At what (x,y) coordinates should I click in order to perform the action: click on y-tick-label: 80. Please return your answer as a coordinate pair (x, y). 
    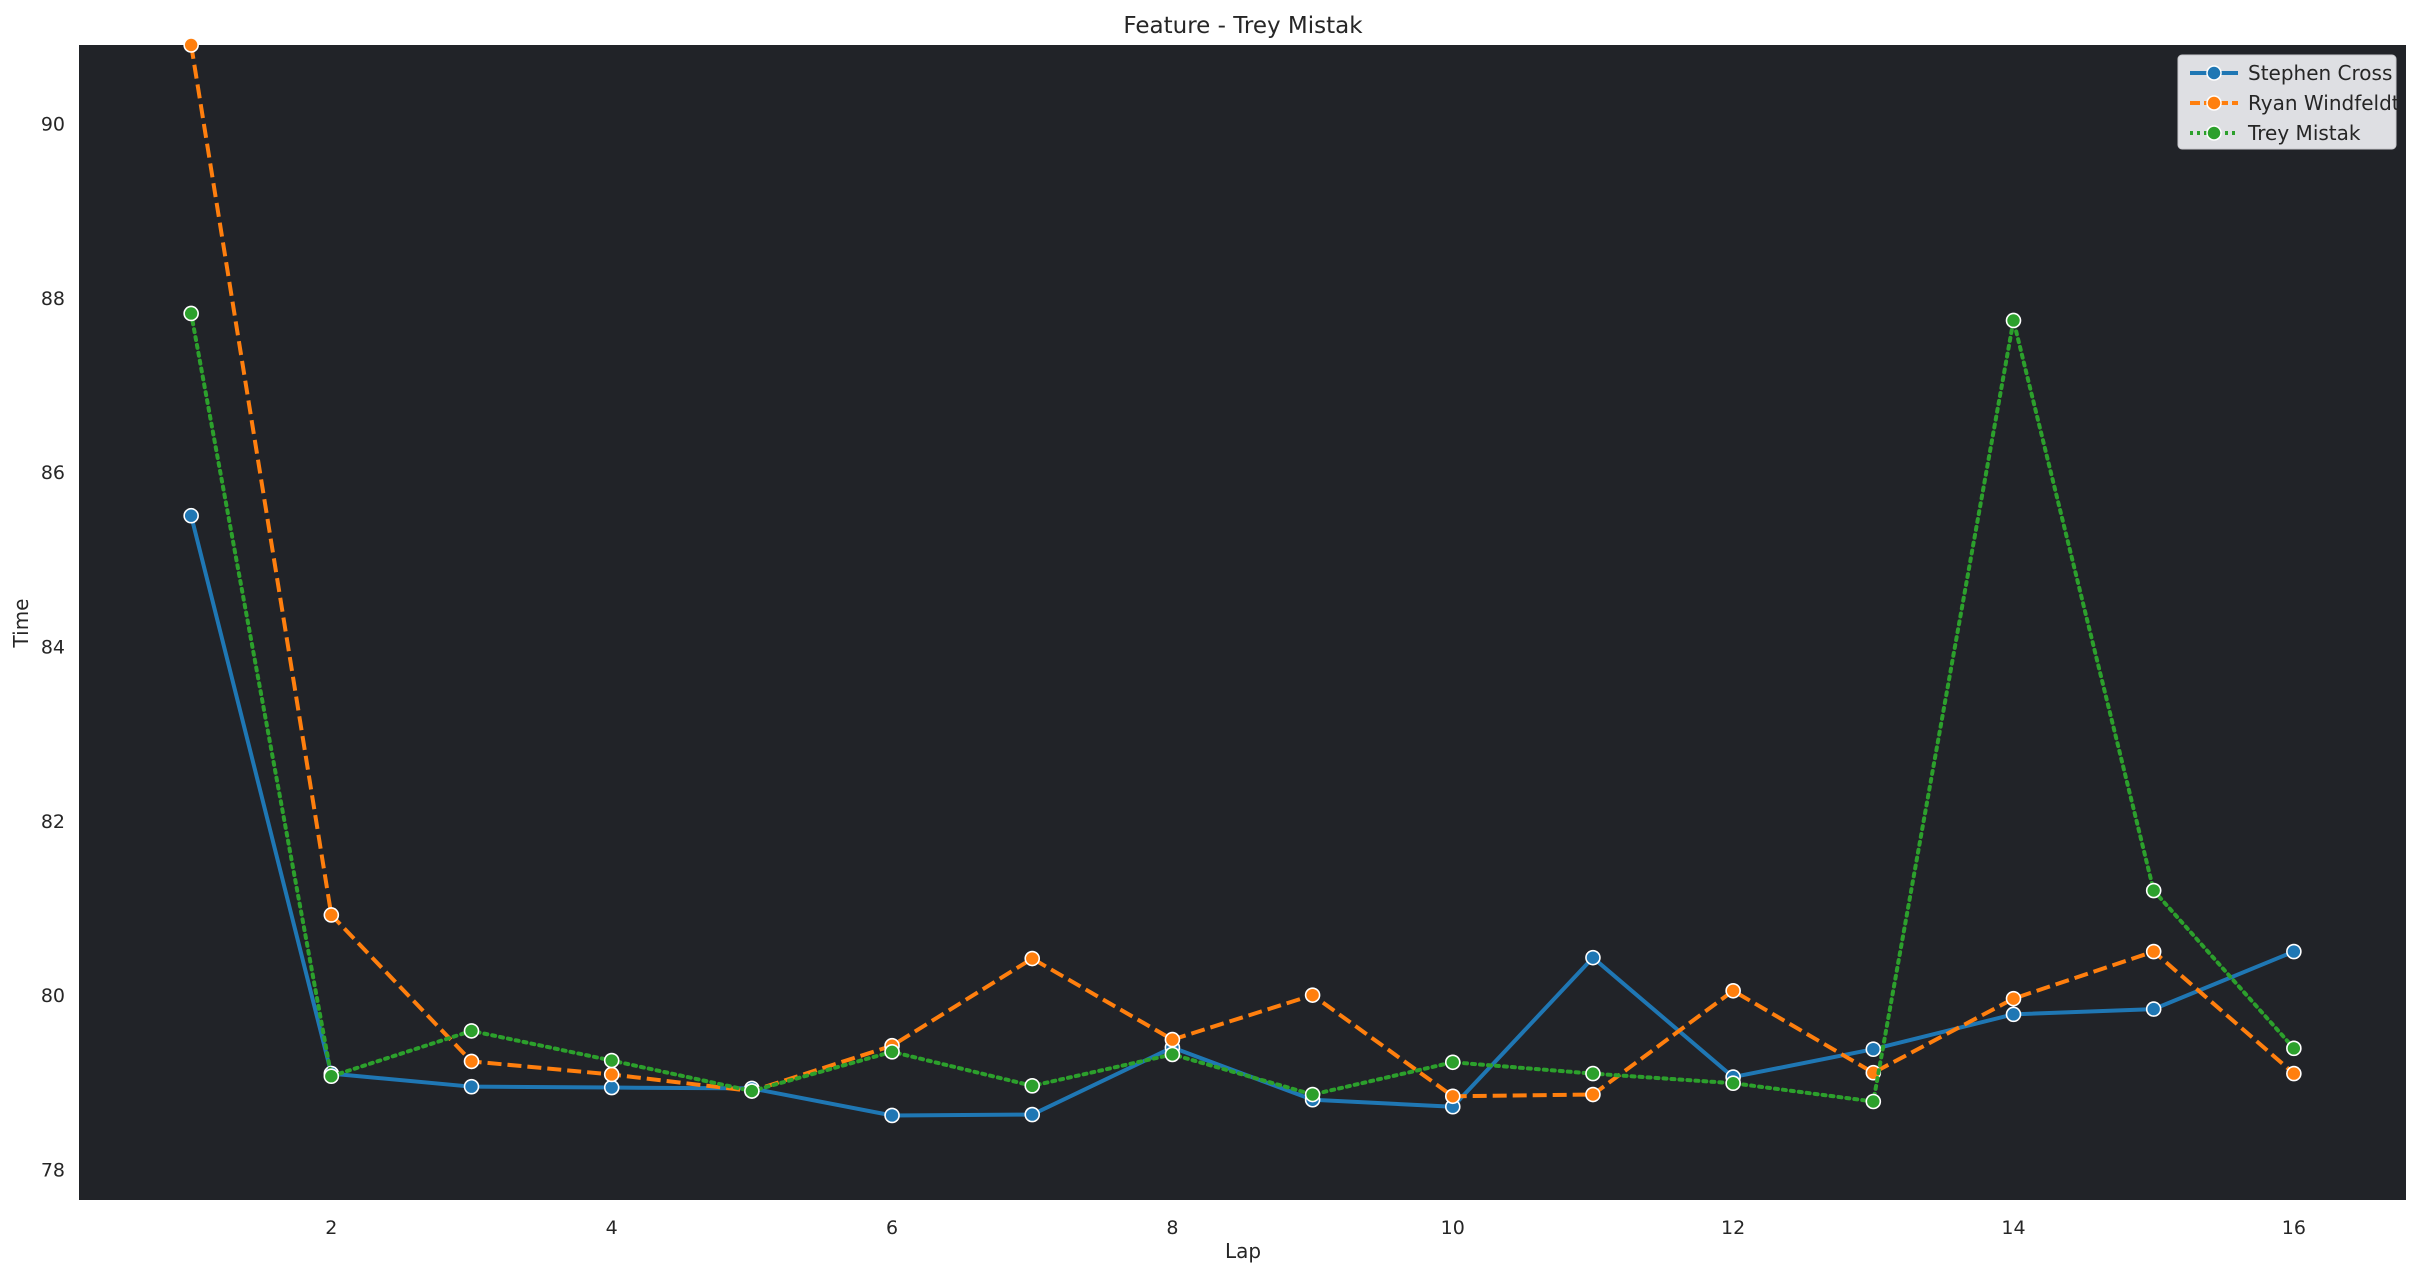
    Looking at the image, I should click on (53, 996).